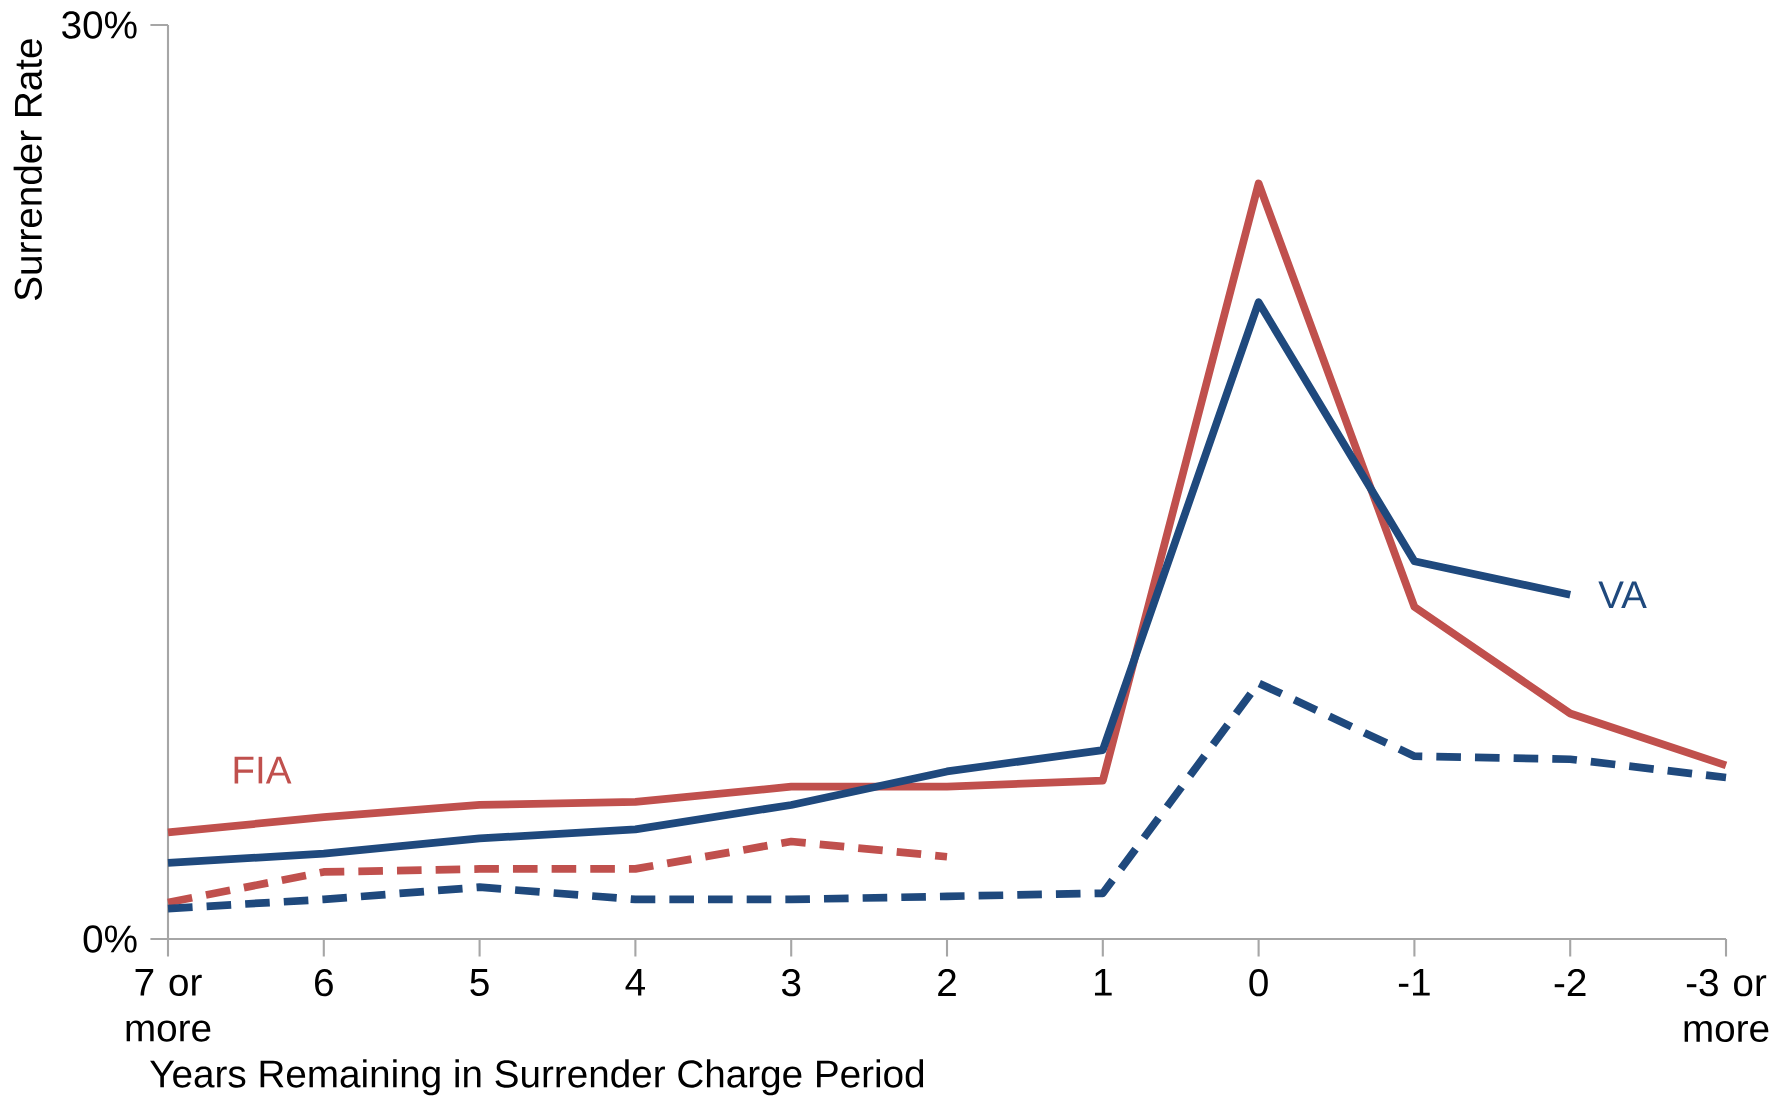  What do you see at coordinates (263, 770) in the screenshot?
I see `series-label: FIA` at bounding box center [263, 770].